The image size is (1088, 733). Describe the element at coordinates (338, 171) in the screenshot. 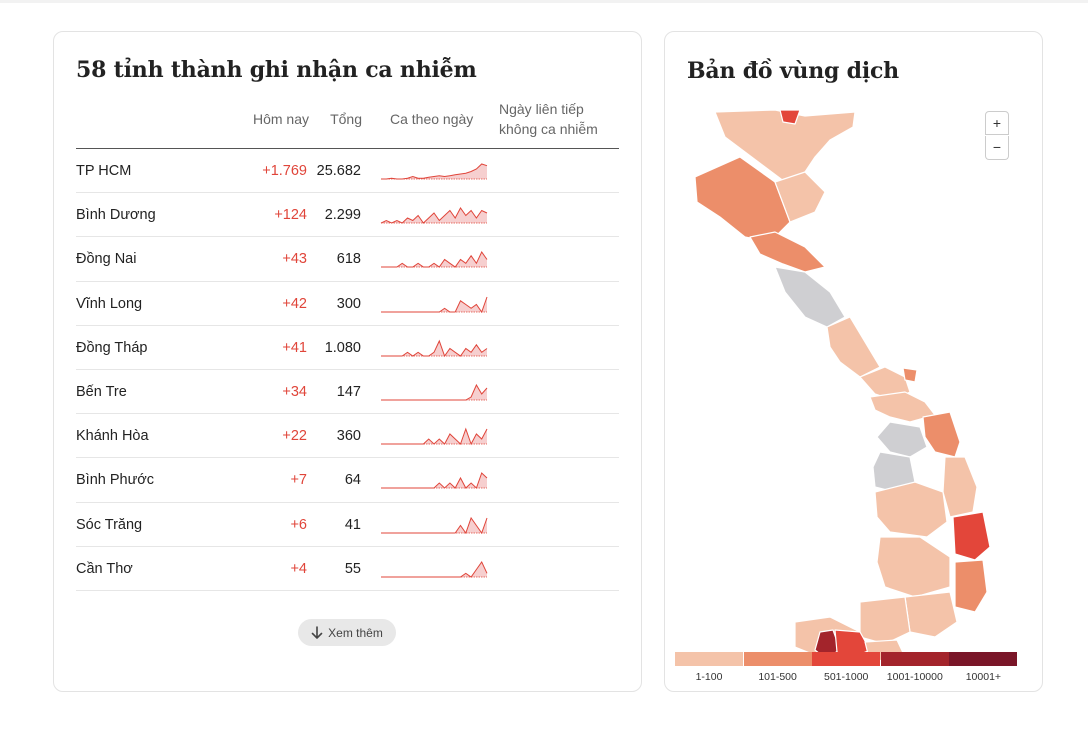

I see `total-cases: 25.682` at that location.